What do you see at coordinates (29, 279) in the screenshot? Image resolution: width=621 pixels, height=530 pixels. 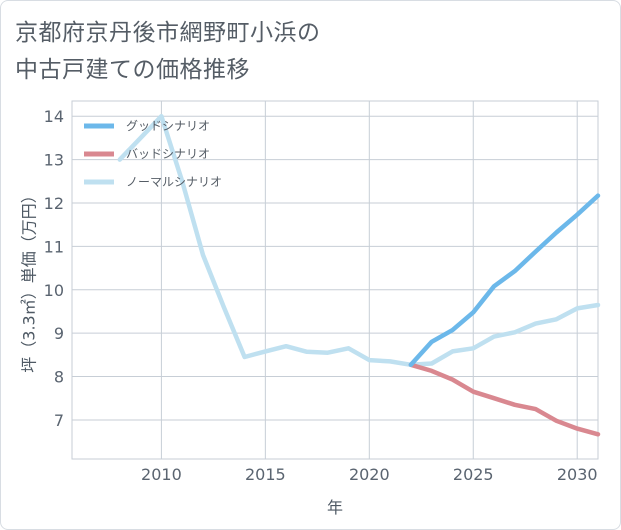 I see `y-axis-label: 坪（3.3㎡）単価（万円）` at bounding box center [29, 279].